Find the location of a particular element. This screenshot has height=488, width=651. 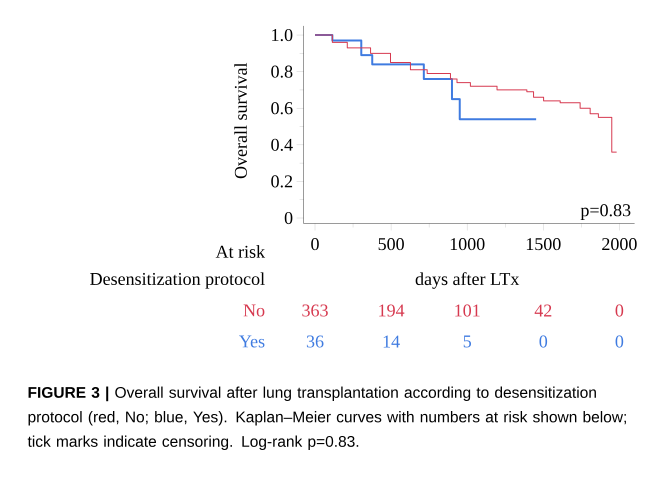

text: FIGURE 3 | Overall survival after lung transplantation according to desensitization protocol (red, No; blue, Yes). Kaplan–Meier curves with numbers at risk shown below; tick marks indicate censoring. Log-rank p=0.83. is located at coordinates (327, 418).